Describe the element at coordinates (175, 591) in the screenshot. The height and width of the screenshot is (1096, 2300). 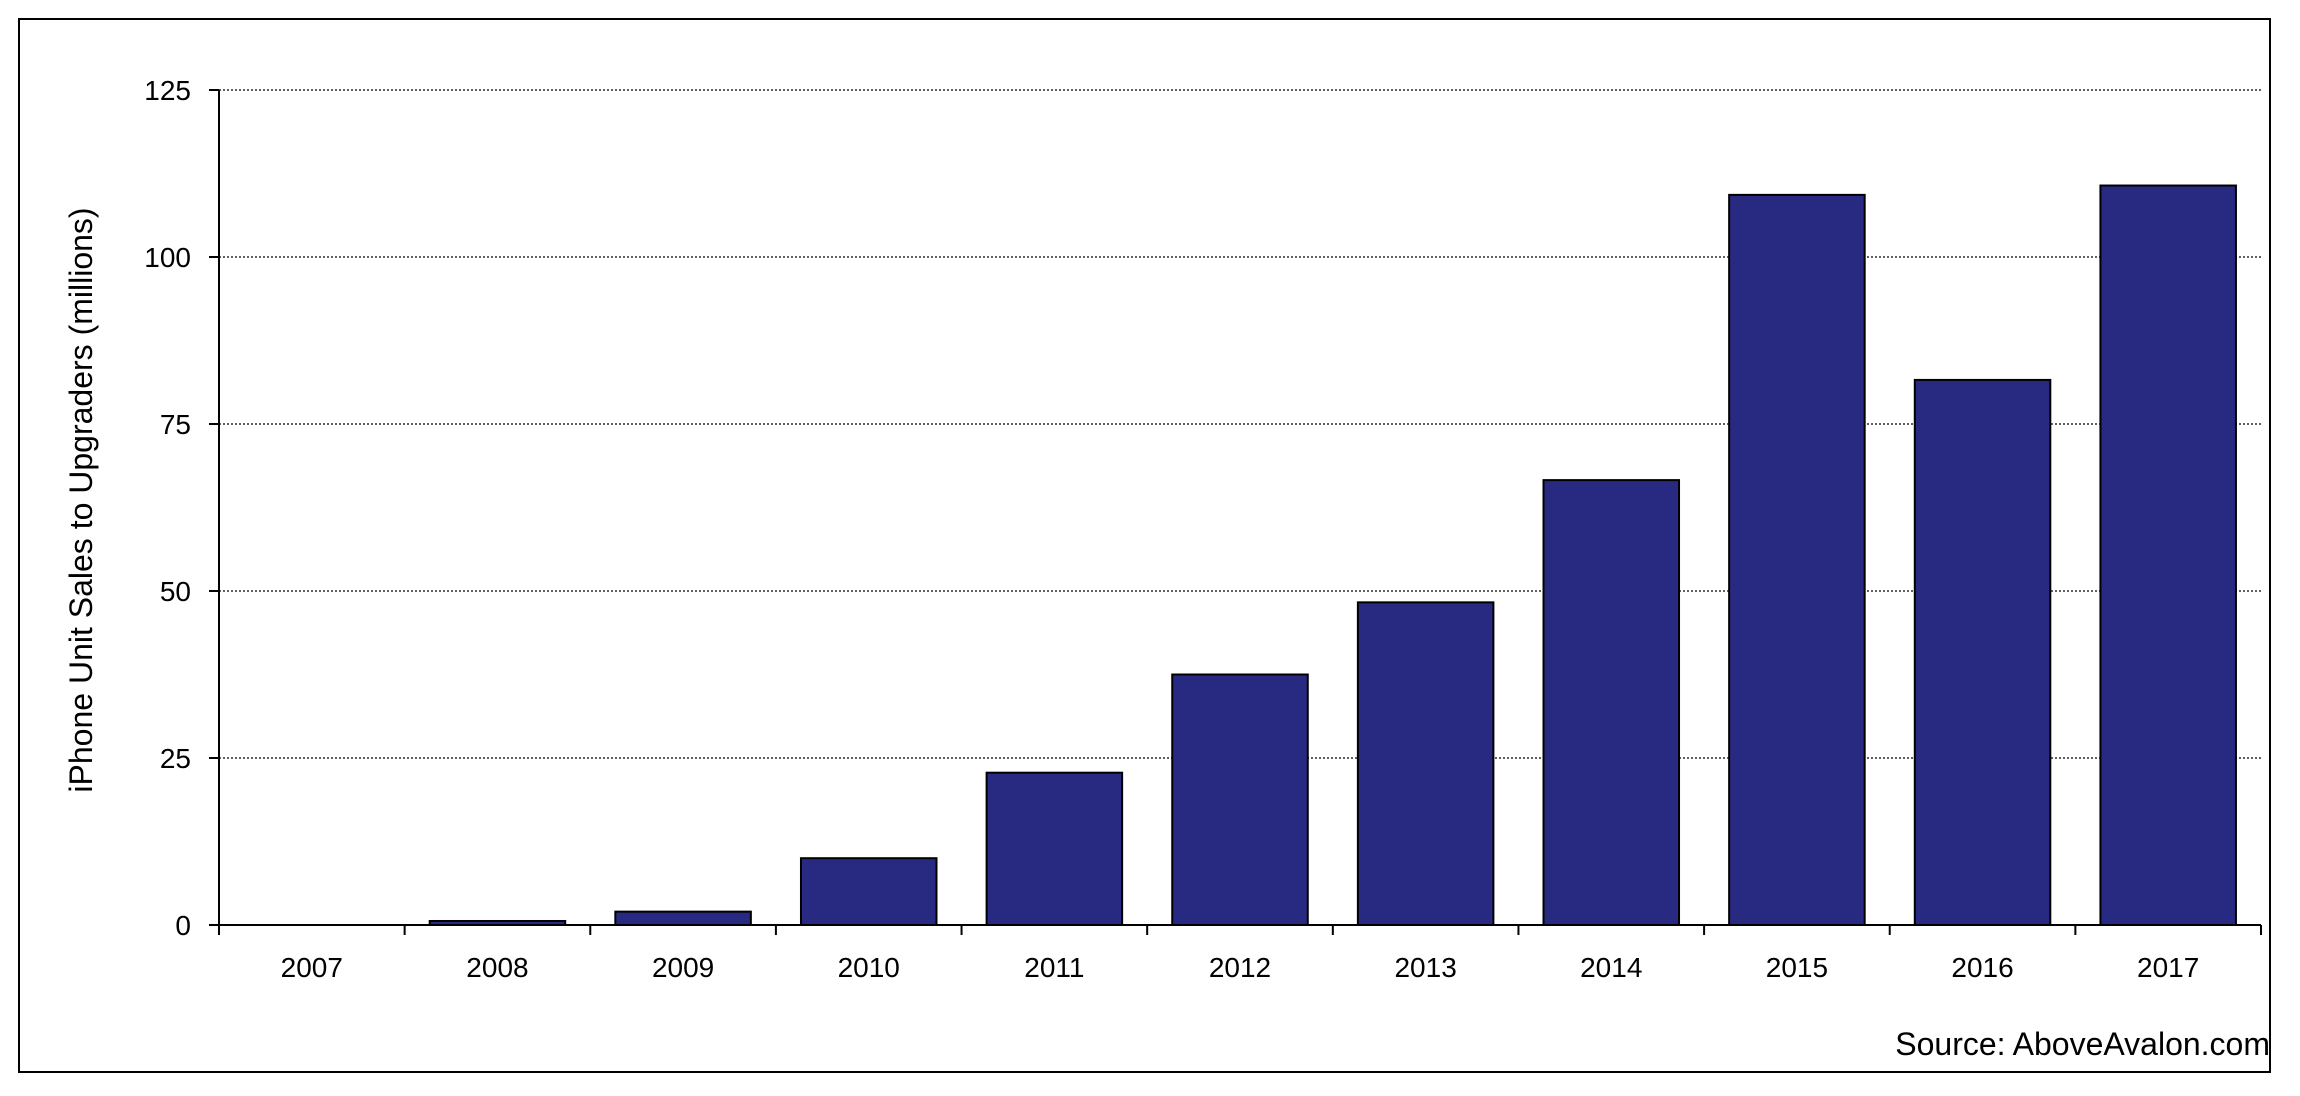
I see `y-tick-label-50: 50` at that location.